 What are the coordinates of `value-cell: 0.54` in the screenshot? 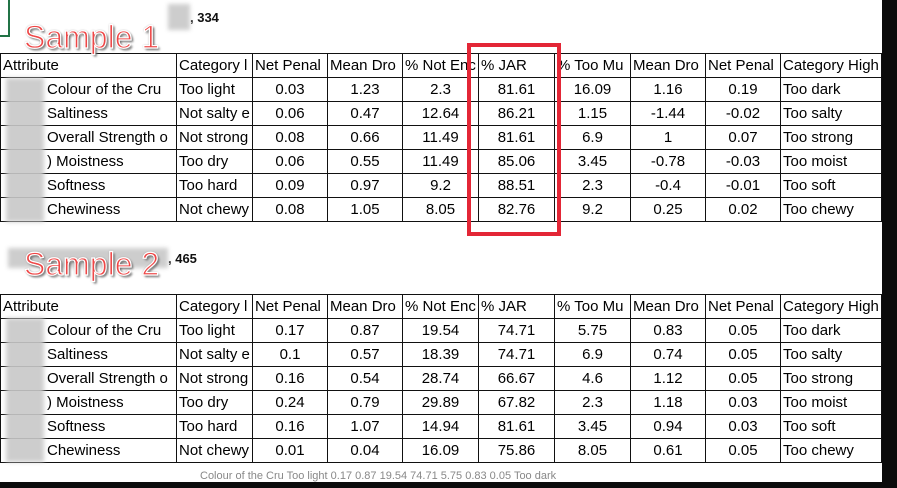 It's located at (365, 378).